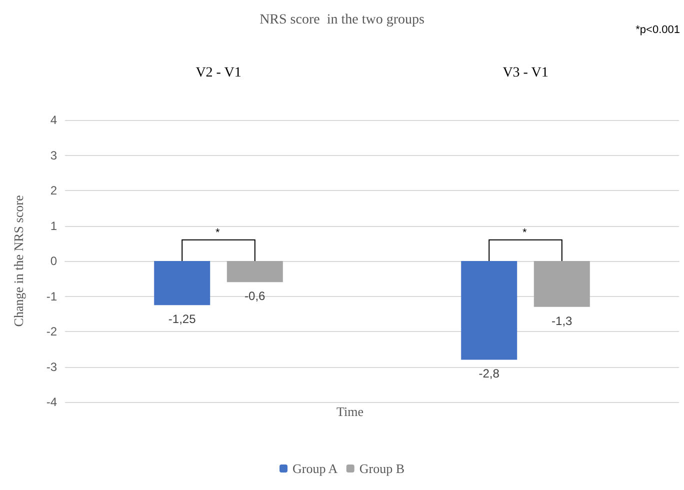 The width and height of the screenshot is (684, 490). What do you see at coordinates (54, 261) in the screenshot?
I see `y-tick-label: 0` at bounding box center [54, 261].